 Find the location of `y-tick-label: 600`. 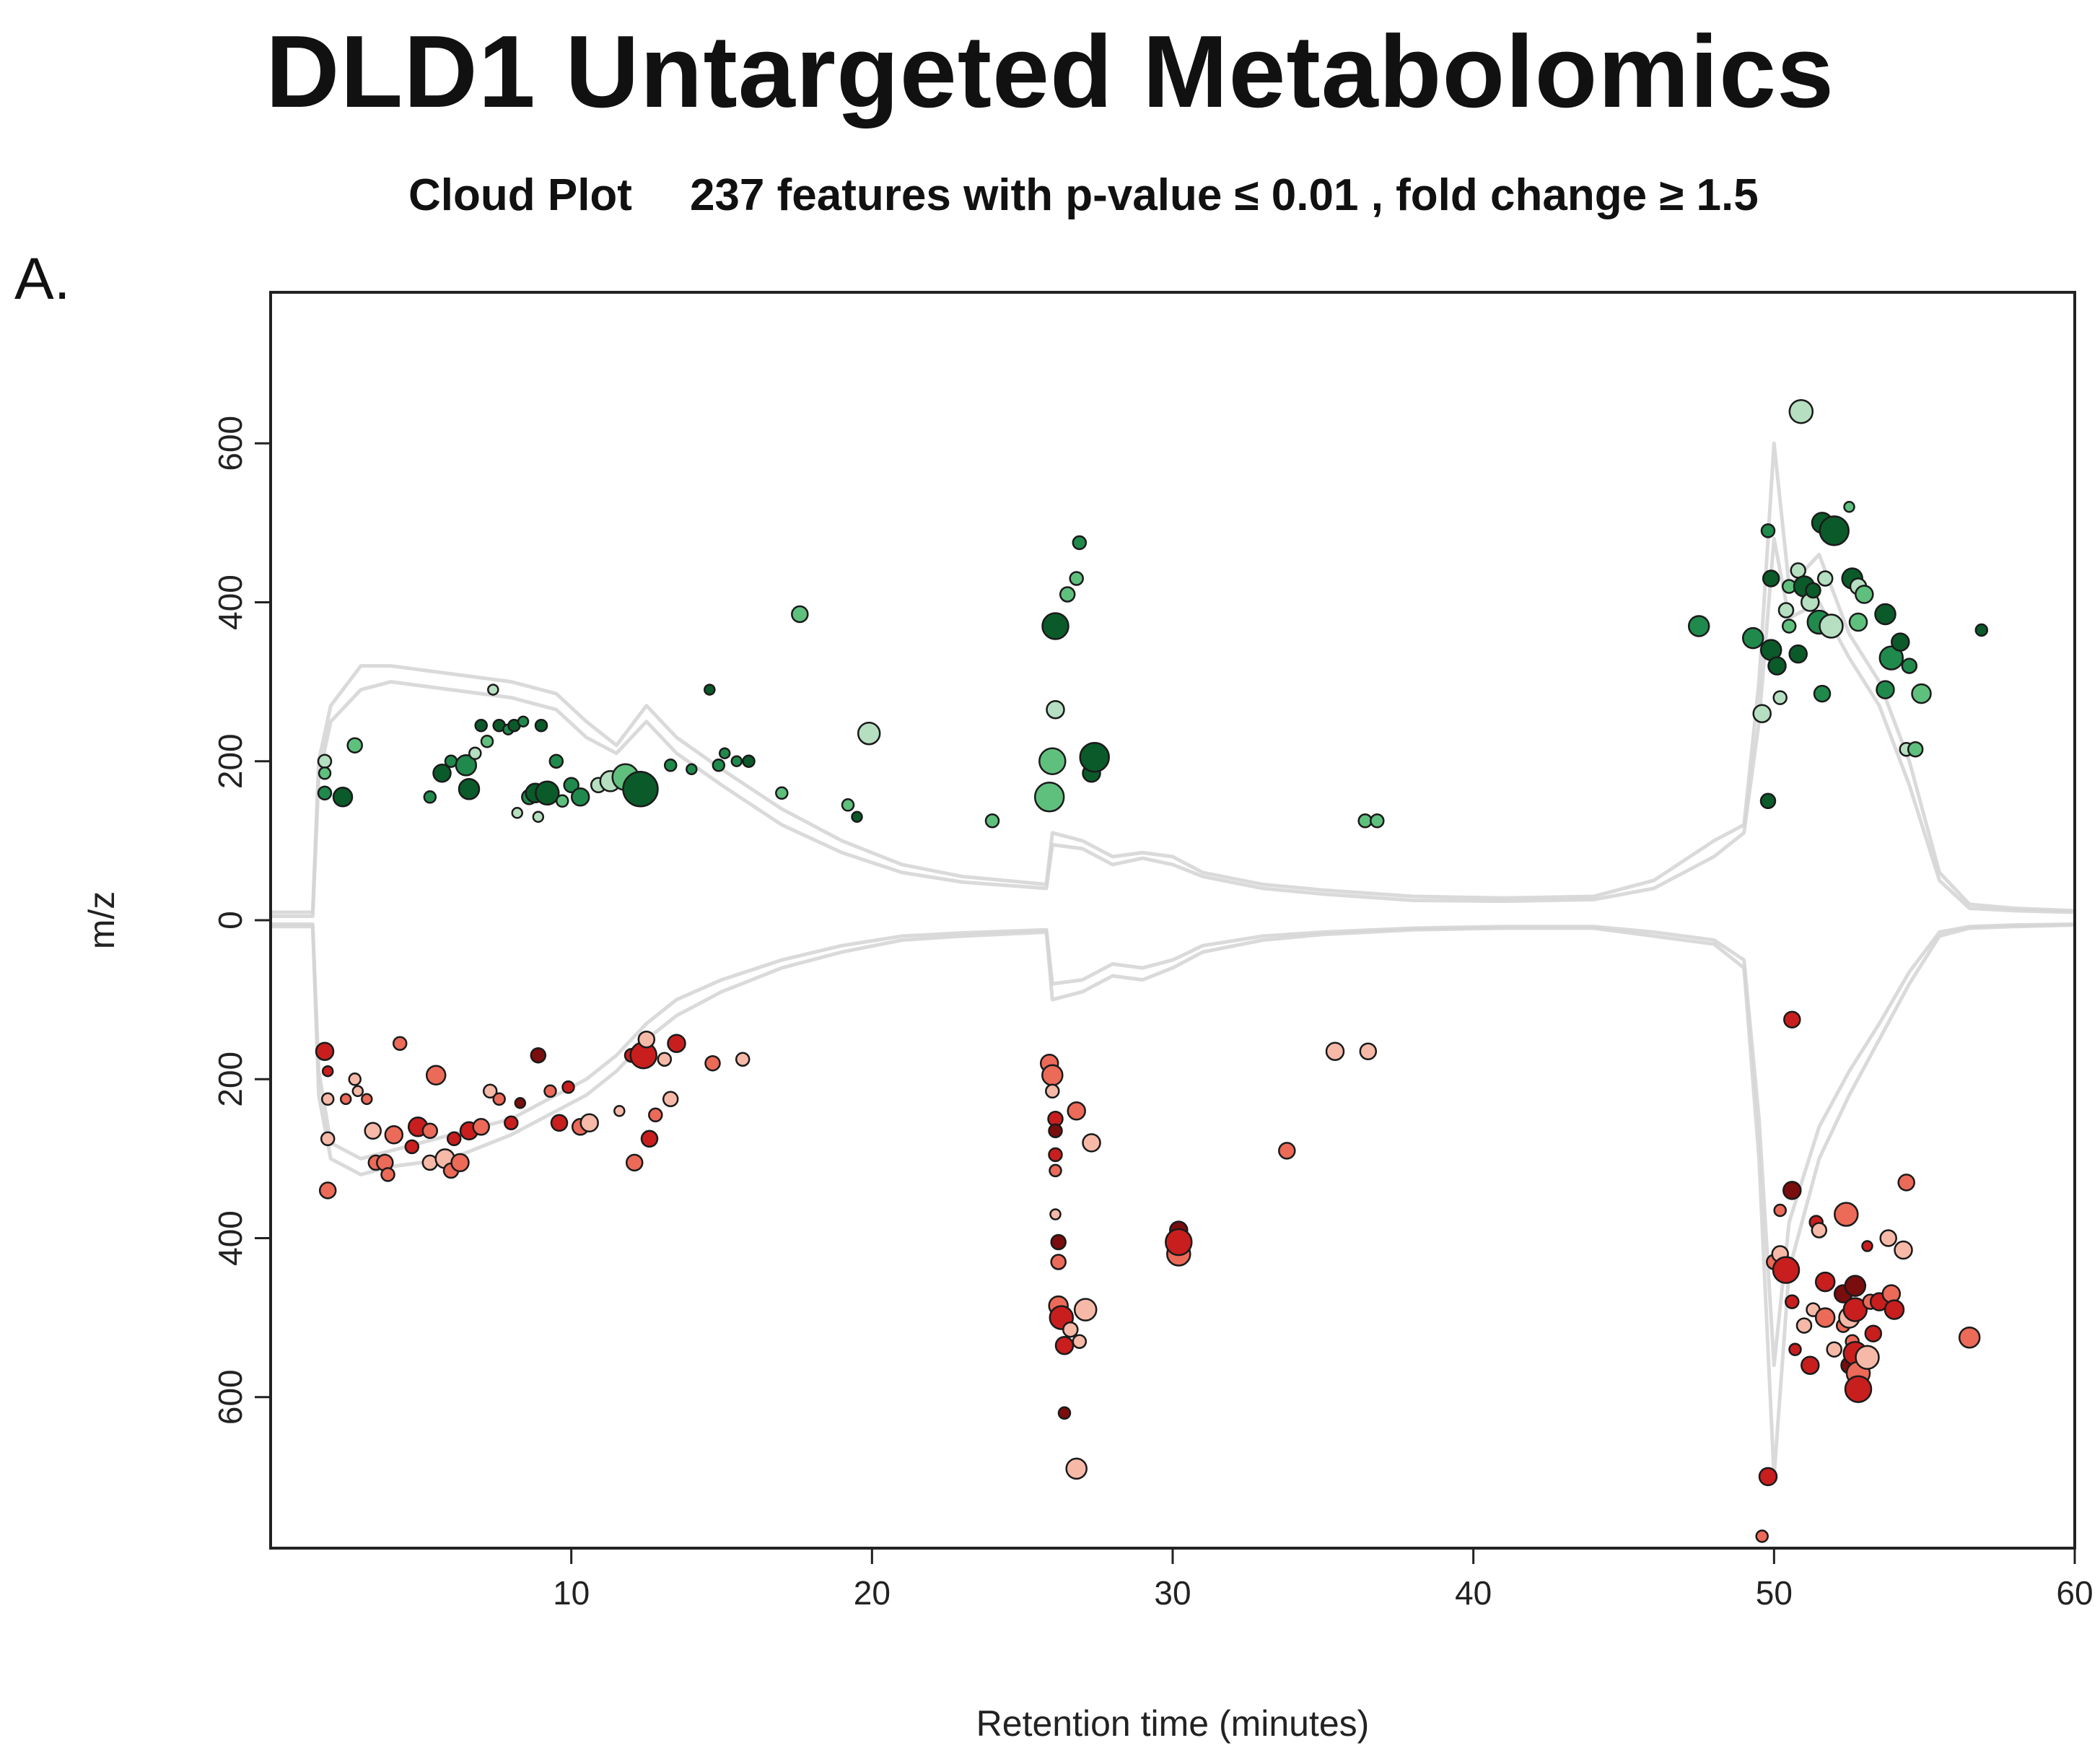

y-tick-label: 600 is located at coordinates (230, 1397).